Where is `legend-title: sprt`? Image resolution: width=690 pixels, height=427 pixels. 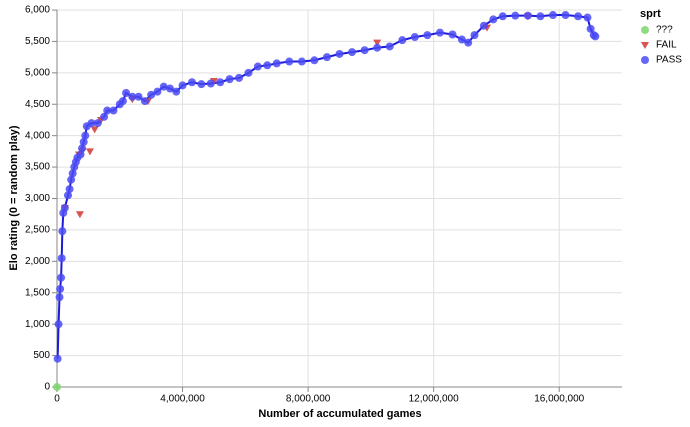 legend-title: sprt is located at coordinates (650, 14).